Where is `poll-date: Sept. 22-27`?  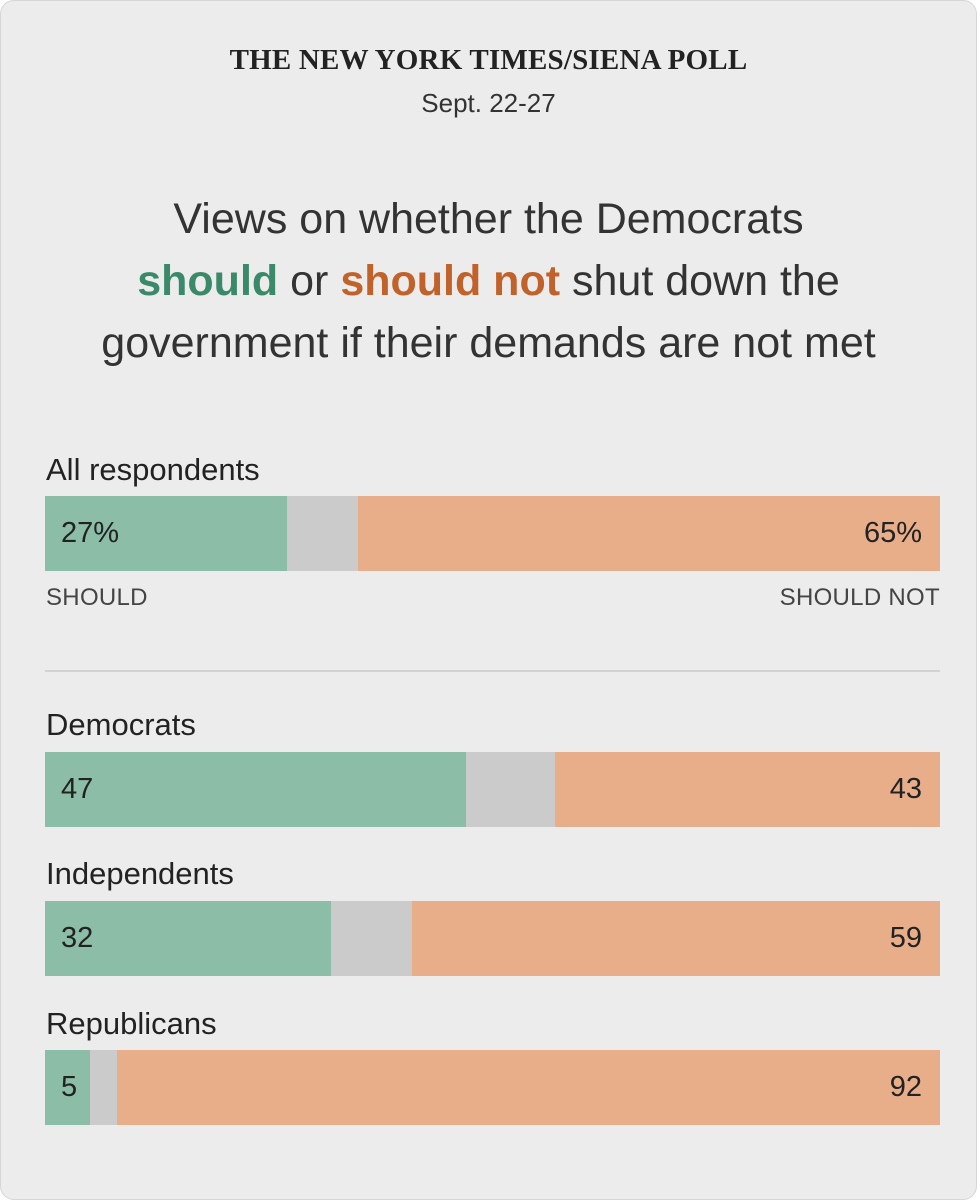 poll-date: Sept. 22-27 is located at coordinates (488, 103).